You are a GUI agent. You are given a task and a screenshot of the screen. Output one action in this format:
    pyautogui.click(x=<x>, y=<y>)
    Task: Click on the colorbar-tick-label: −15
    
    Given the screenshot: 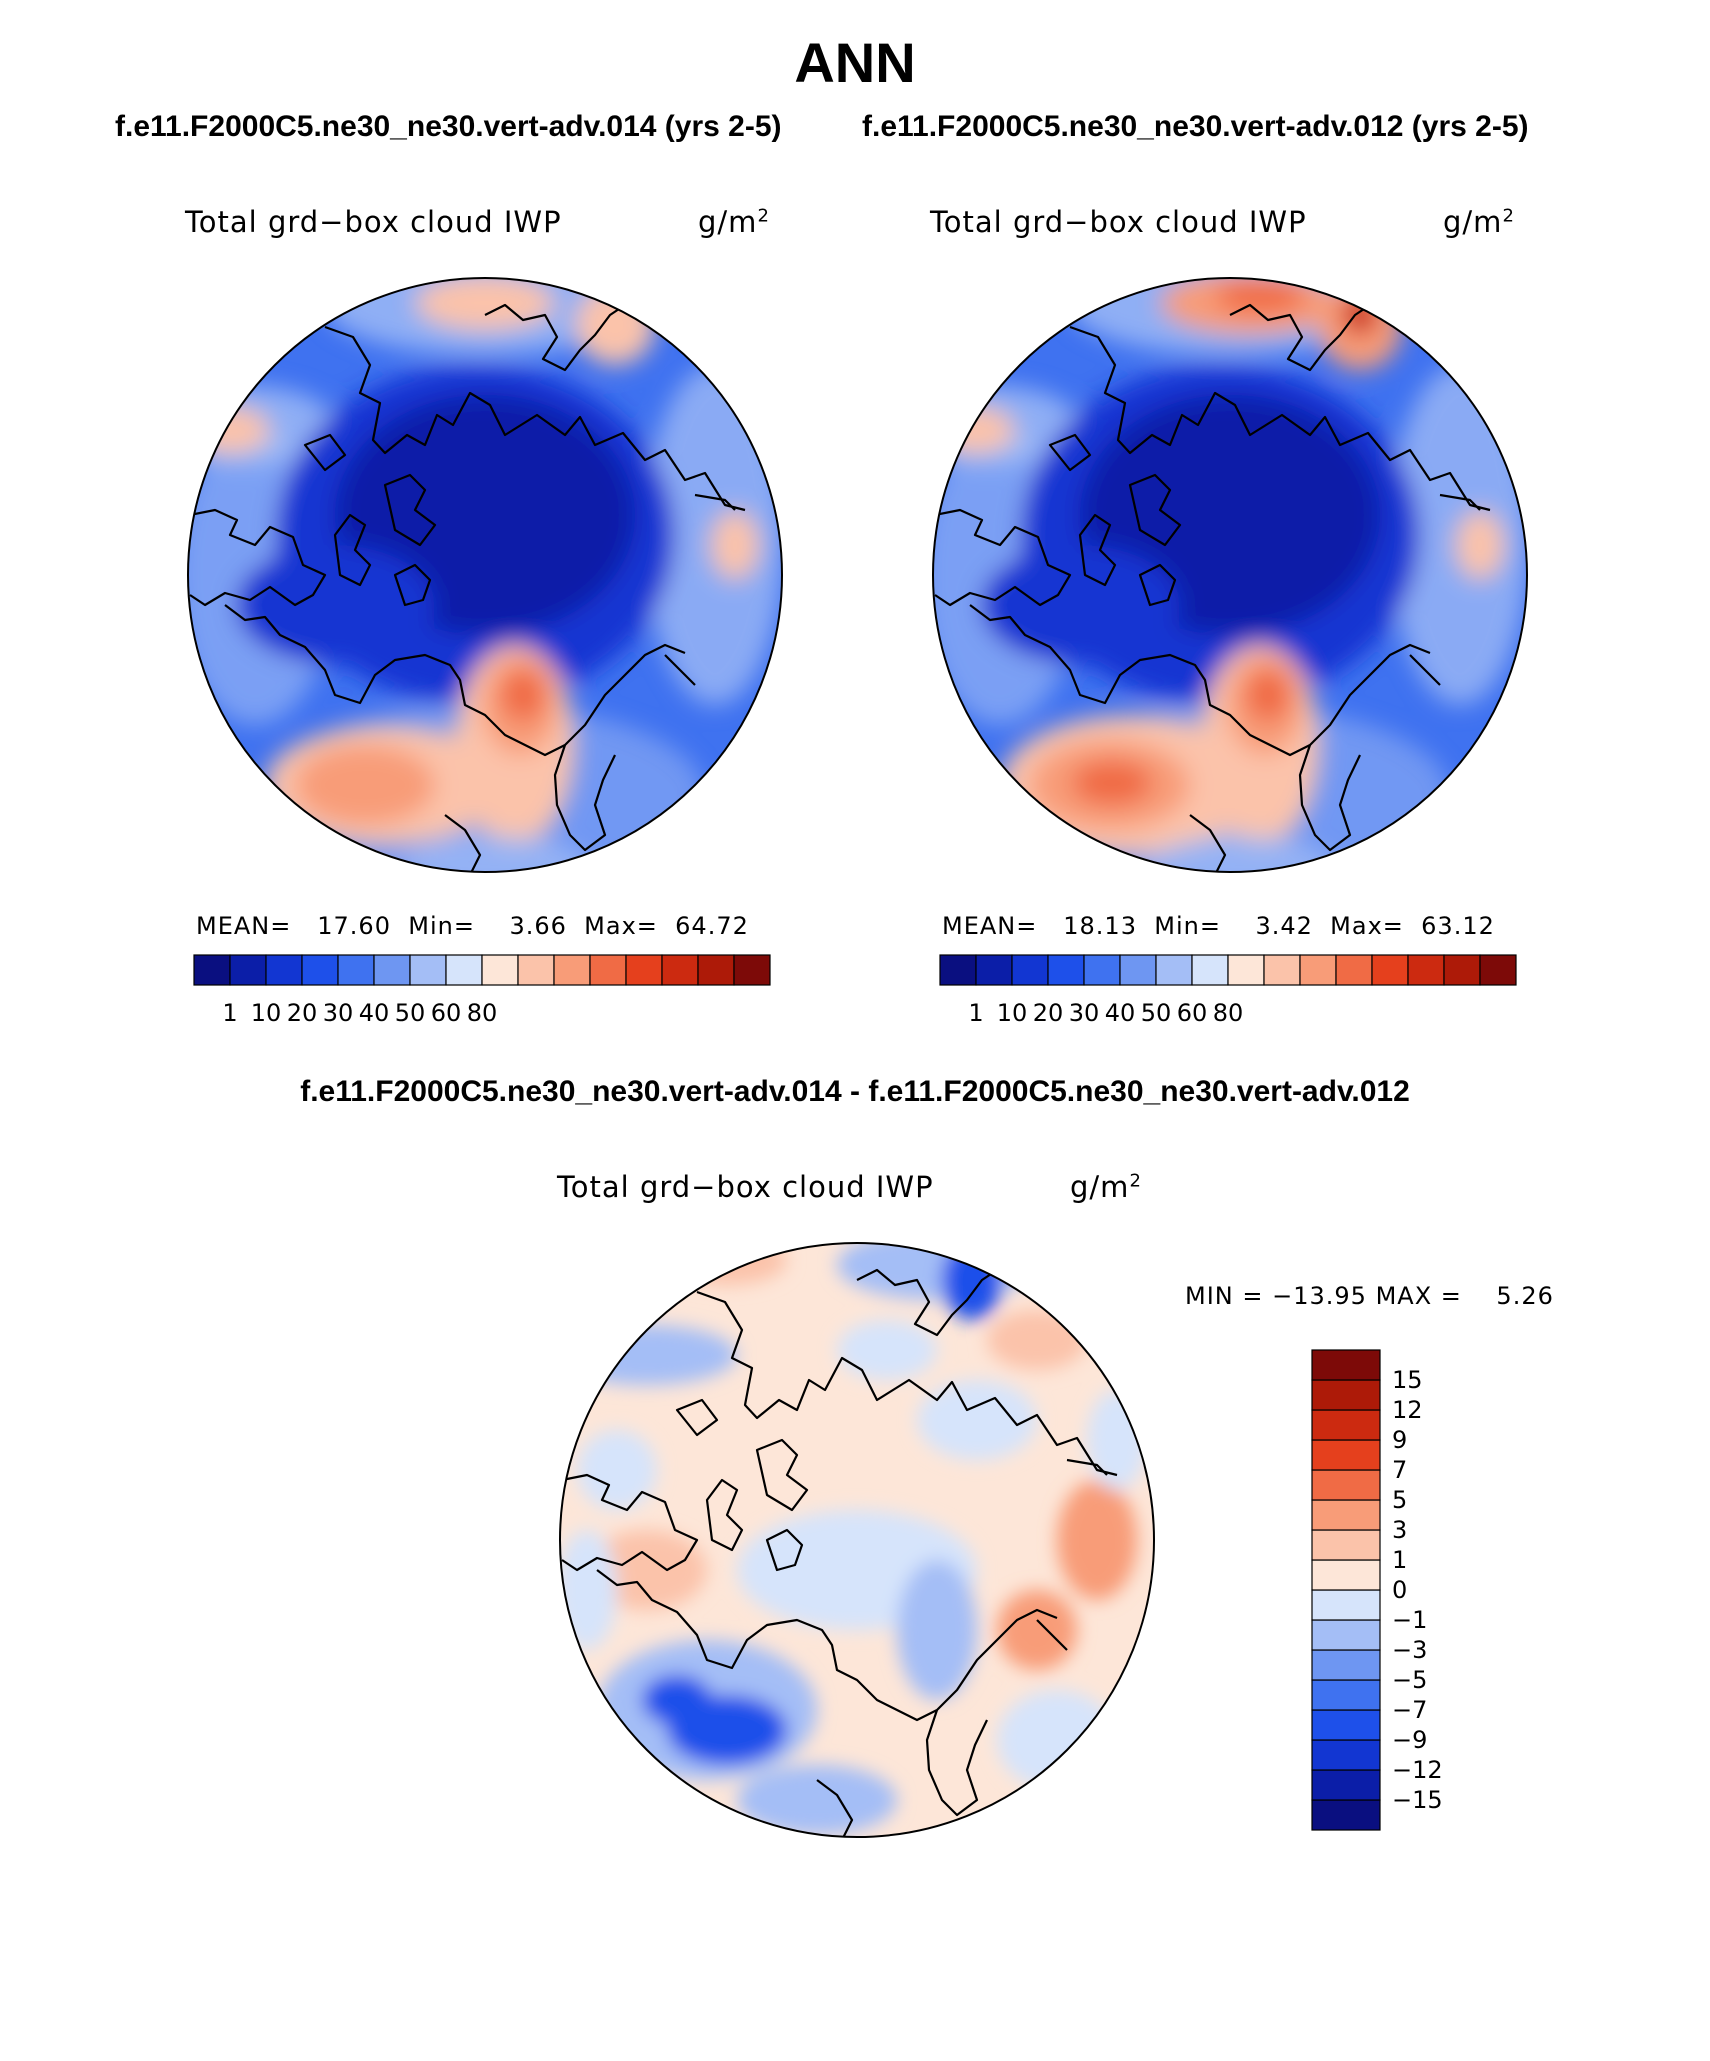 What is the action you would take?
    pyautogui.click(x=1417, y=1800)
    